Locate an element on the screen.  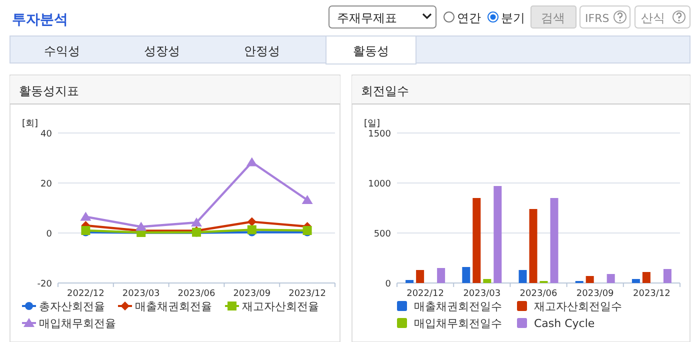
y-tick-label: 500 is located at coordinates (383, 235).